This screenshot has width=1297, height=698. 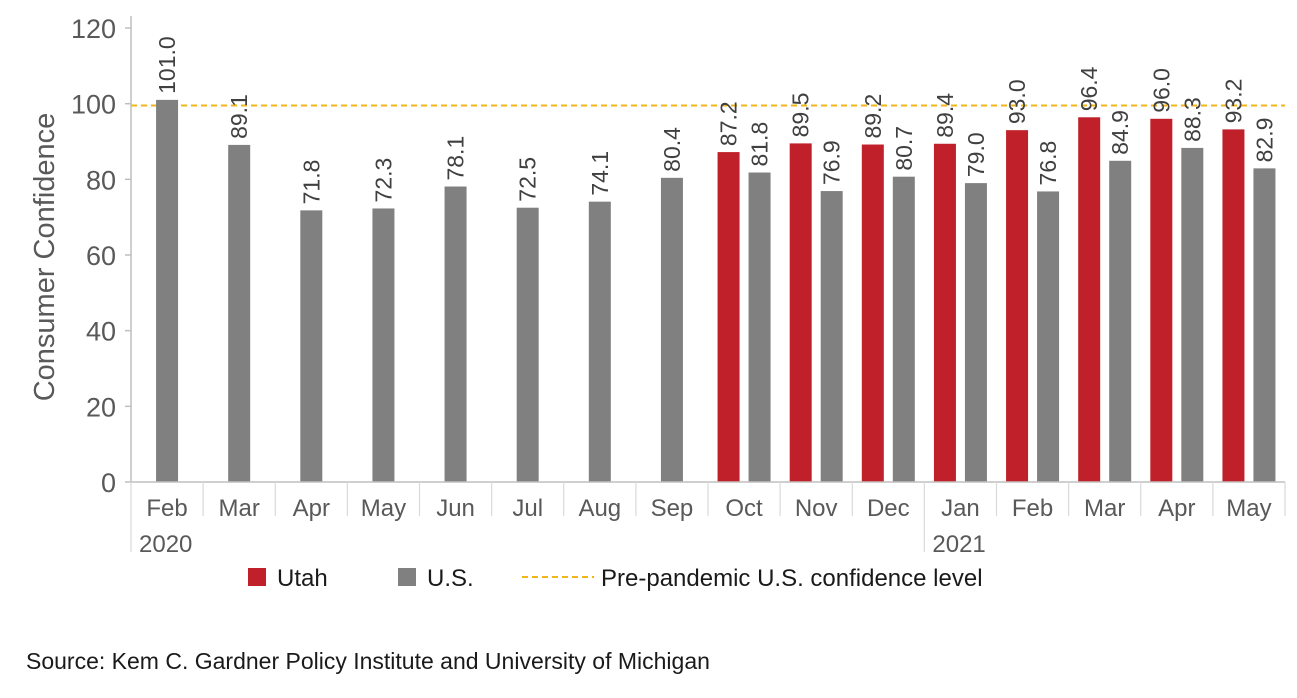 I want to click on data-label-utah: 96.0, so click(x=1161, y=90).